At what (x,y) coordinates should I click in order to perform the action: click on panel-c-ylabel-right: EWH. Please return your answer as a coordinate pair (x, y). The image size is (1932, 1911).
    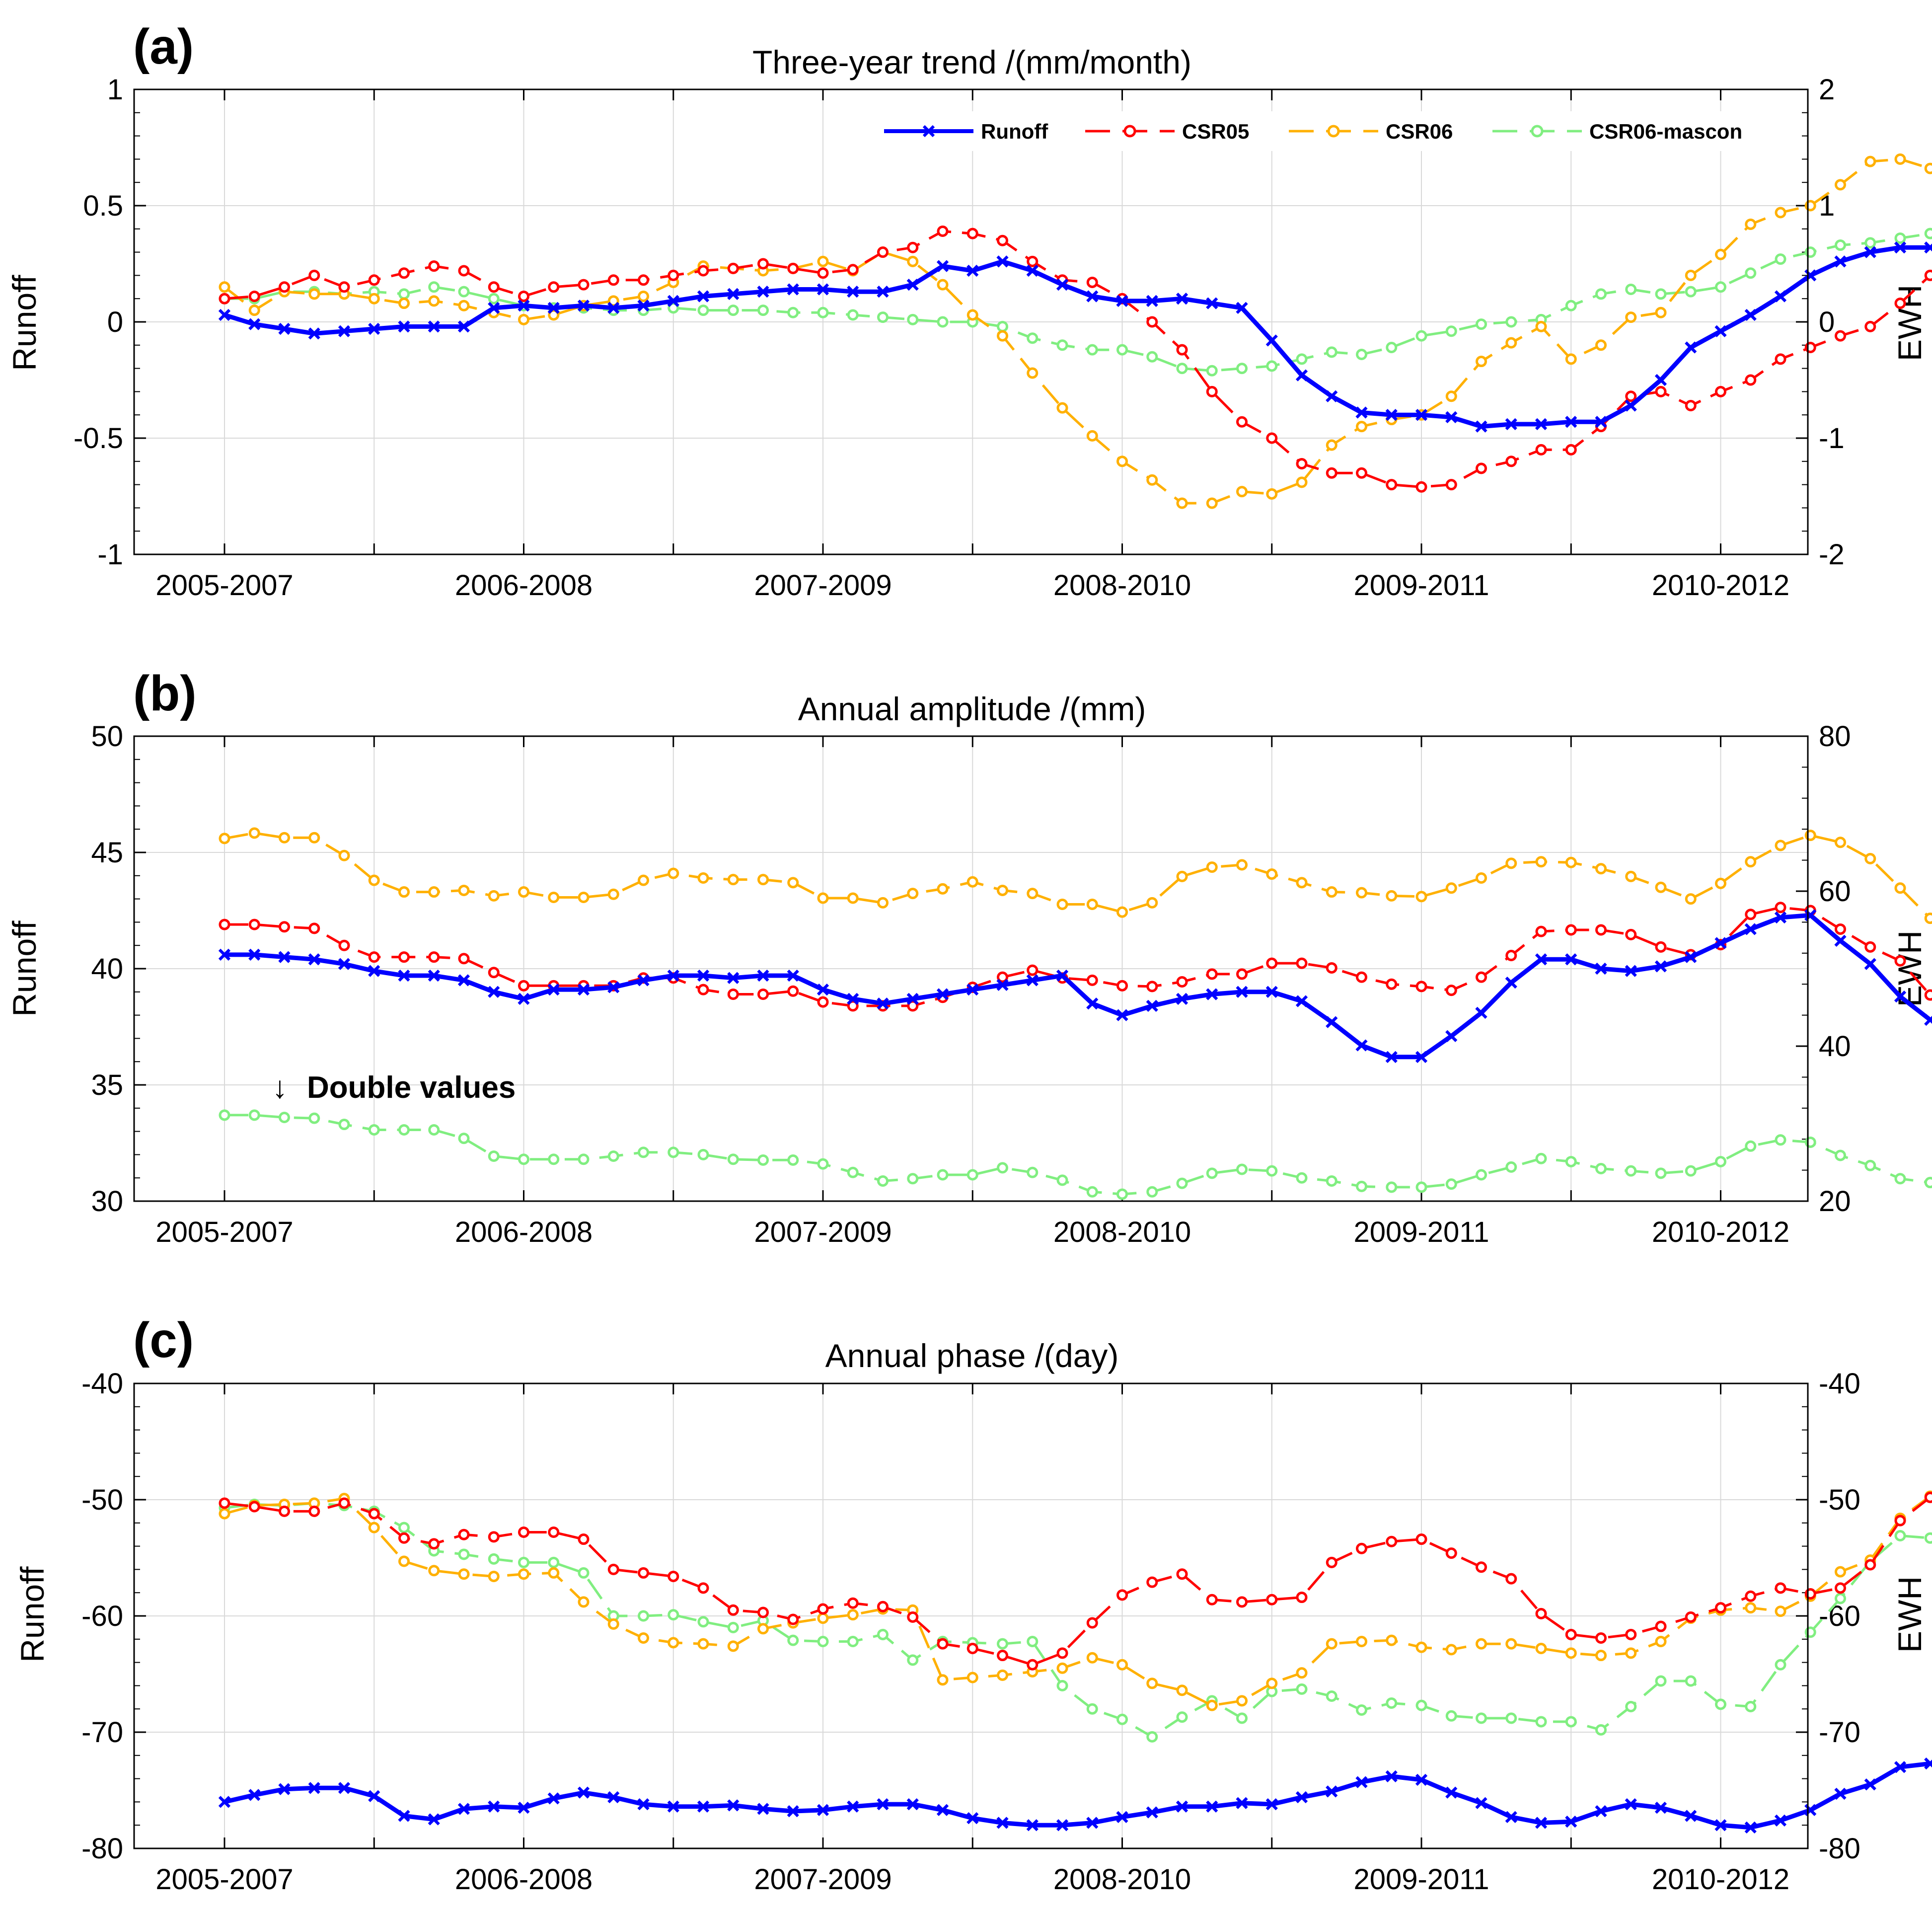
    Looking at the image, I should click on (1909, 1614).